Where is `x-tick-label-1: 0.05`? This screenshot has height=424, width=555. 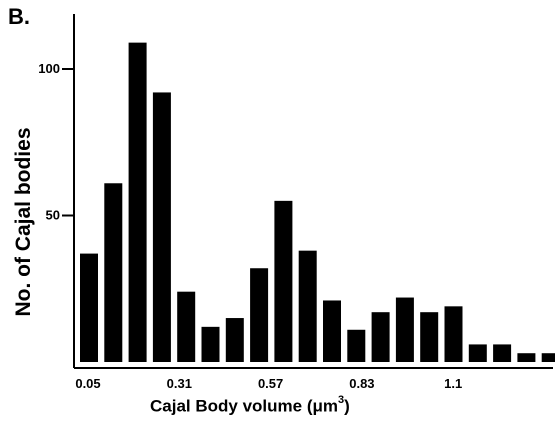
x-tick-label-1: 0.05 is located at coordinates (87, 383).